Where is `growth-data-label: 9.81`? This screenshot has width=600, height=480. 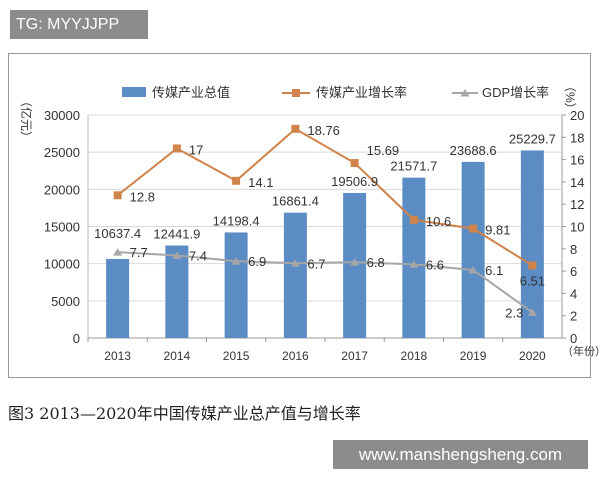
growth-data-label: 9.81 is located at coordinates (497, 230).